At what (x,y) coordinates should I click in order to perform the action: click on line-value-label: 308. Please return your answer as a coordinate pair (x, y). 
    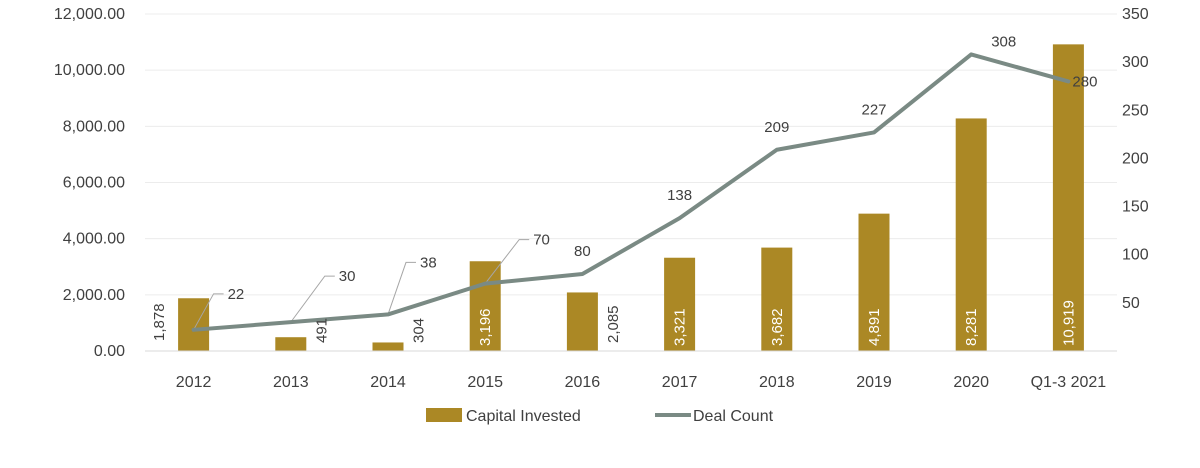
    Looking at the image, I should click on (1003, 41).